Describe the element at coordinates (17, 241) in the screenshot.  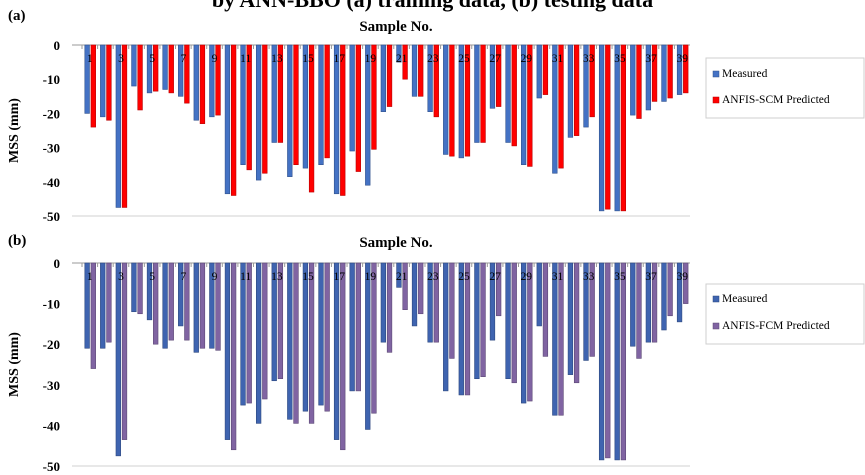
I see `panel-label: (b)` at that location.